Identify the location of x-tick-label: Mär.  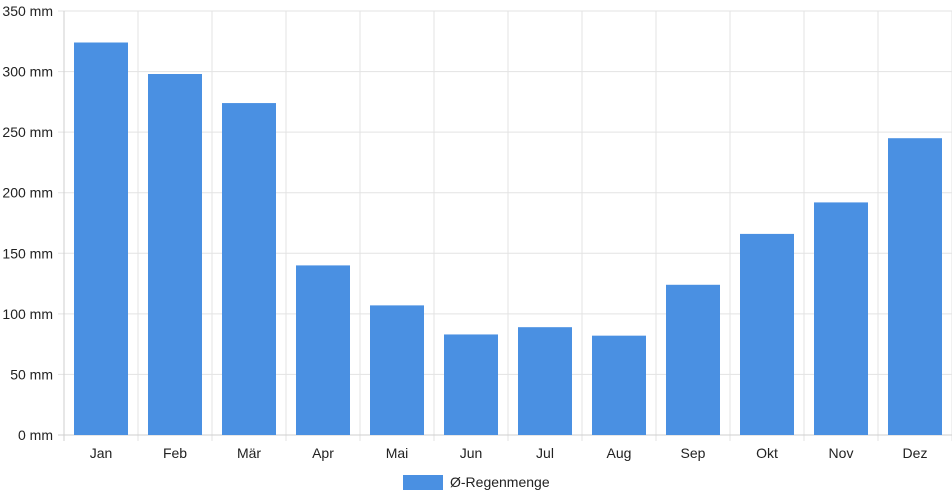
(249, 453).